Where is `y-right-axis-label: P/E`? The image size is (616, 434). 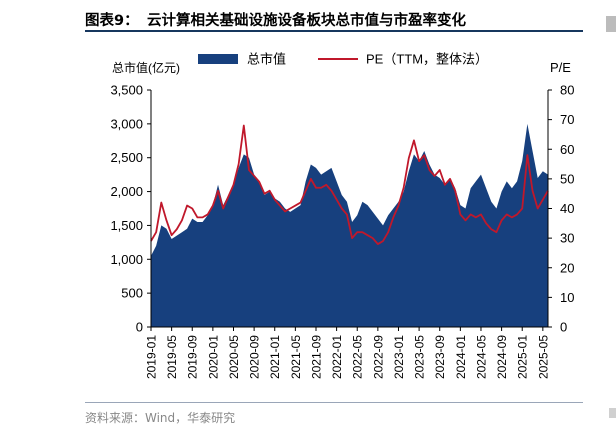
y-right-axis-label: P/E is located at coordinates (560, 67).